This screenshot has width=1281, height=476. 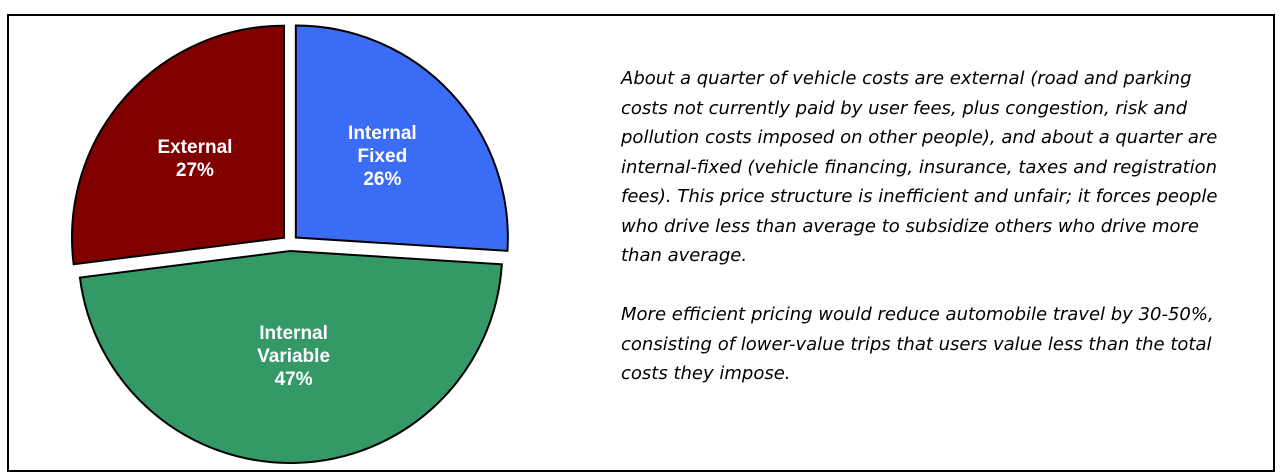 I want to click on slice-label: Internal Fixed 26%, so click(x=382, y=156).